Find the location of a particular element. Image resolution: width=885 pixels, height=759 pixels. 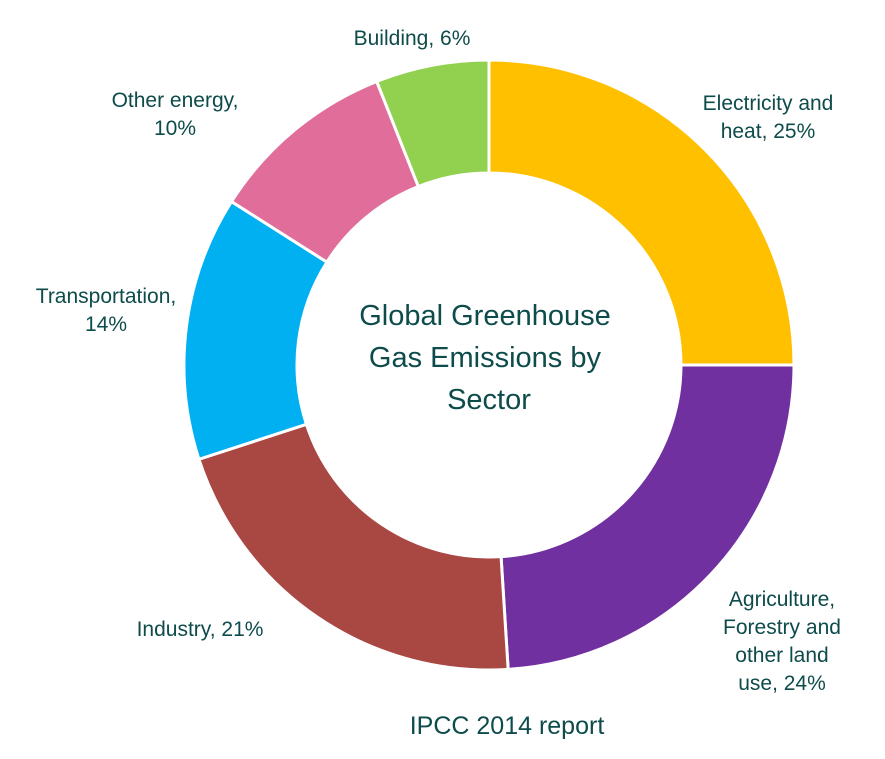

slice-label-4-line-1: Transportation, is located at coordinates (106, 296).